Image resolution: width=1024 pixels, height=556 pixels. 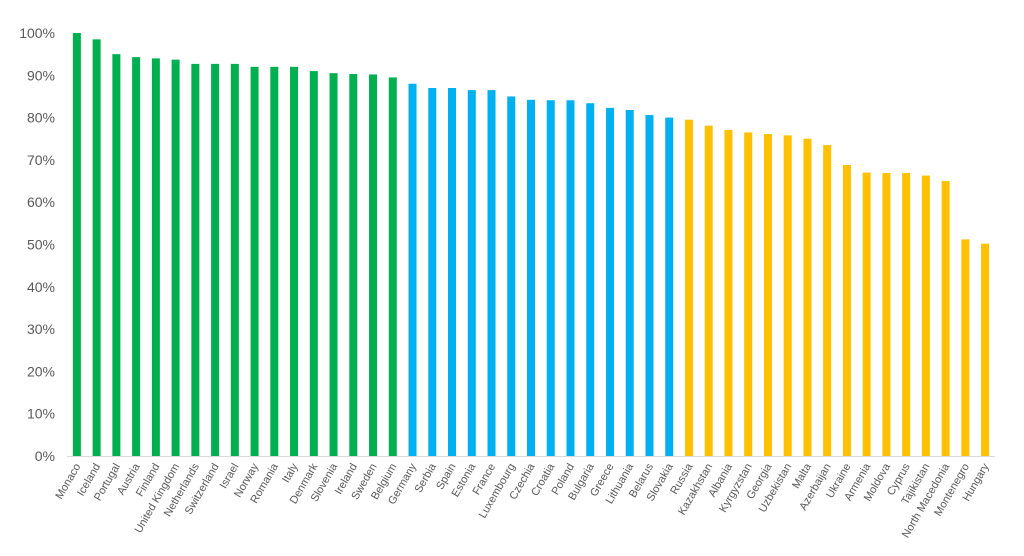 I want to click on bar-romania, so click(x=274, y=261).